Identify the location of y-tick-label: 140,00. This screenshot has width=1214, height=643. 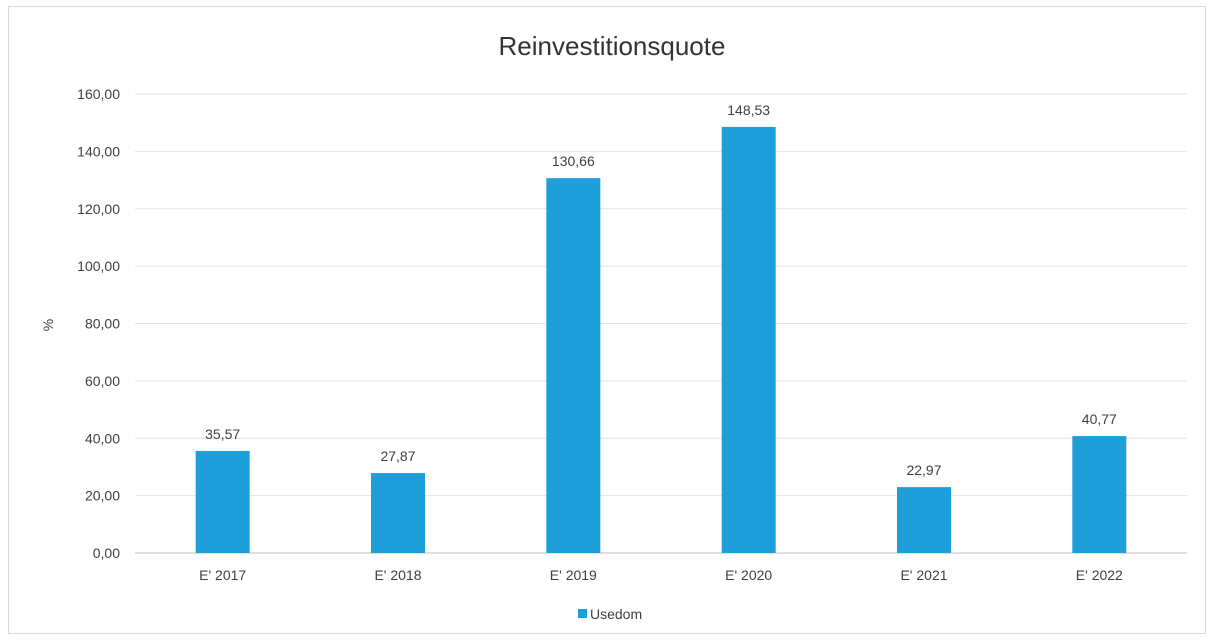
(98, 151).